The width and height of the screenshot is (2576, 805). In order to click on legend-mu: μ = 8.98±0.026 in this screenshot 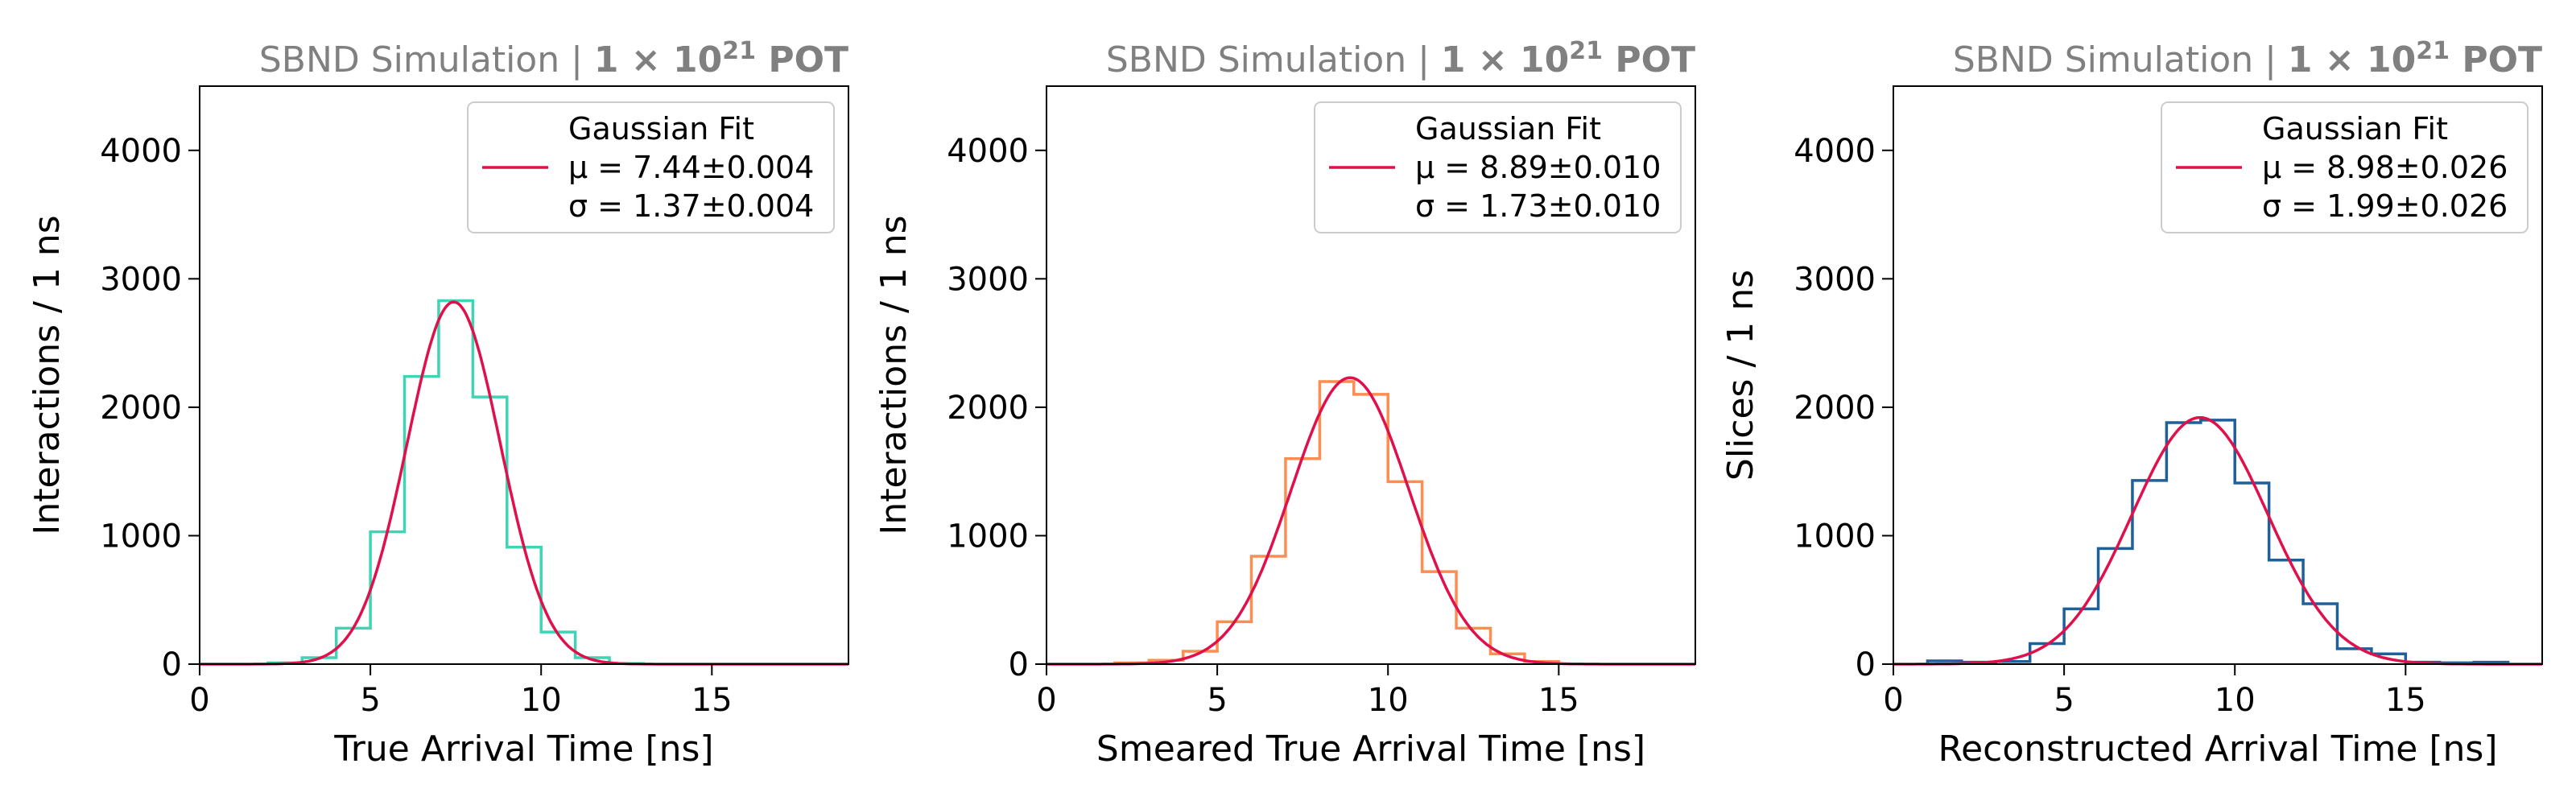, I will do `click(2385, 167)`.